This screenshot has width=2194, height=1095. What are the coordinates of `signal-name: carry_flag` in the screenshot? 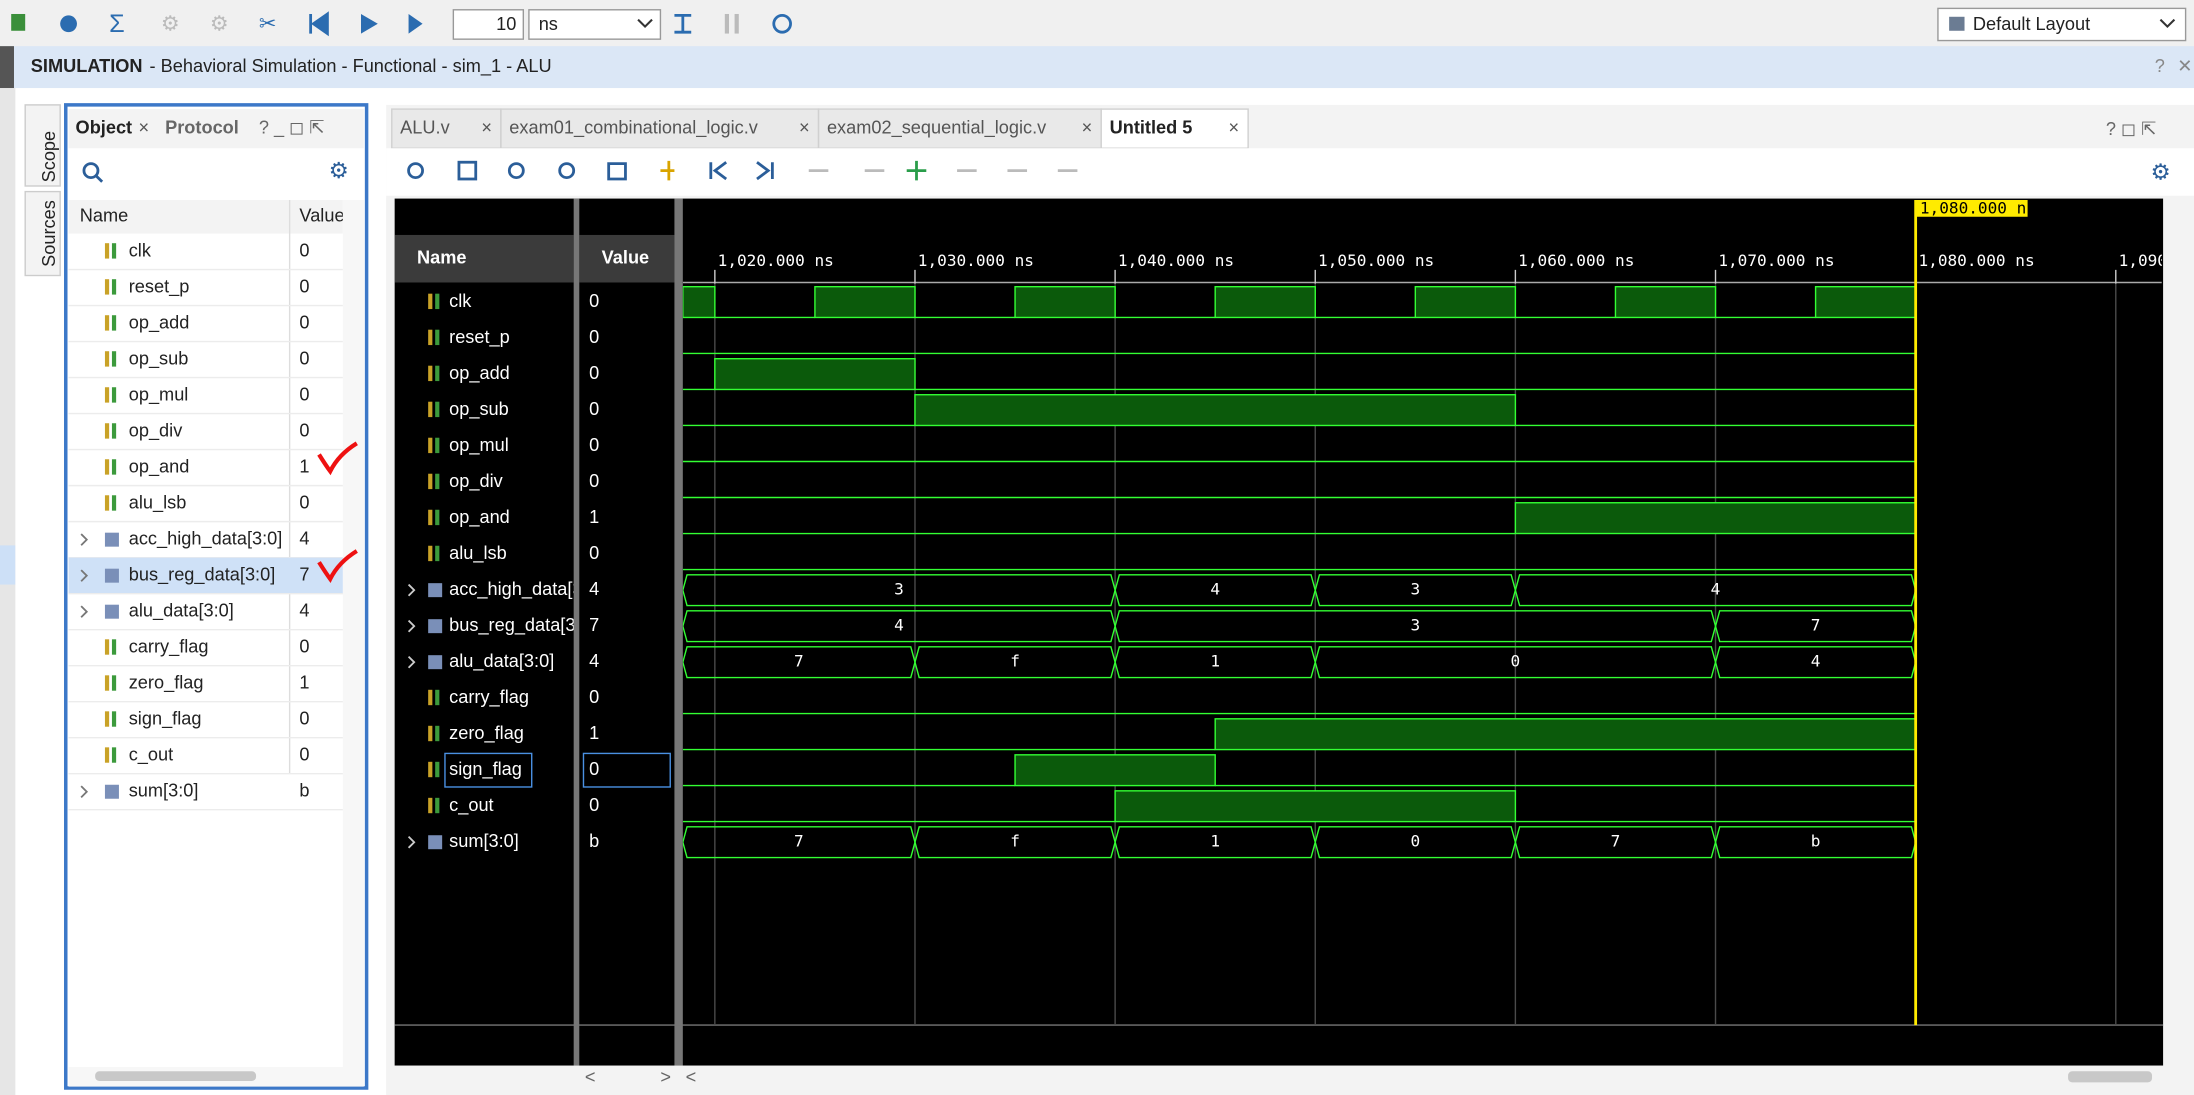 It's located at (489, 697).